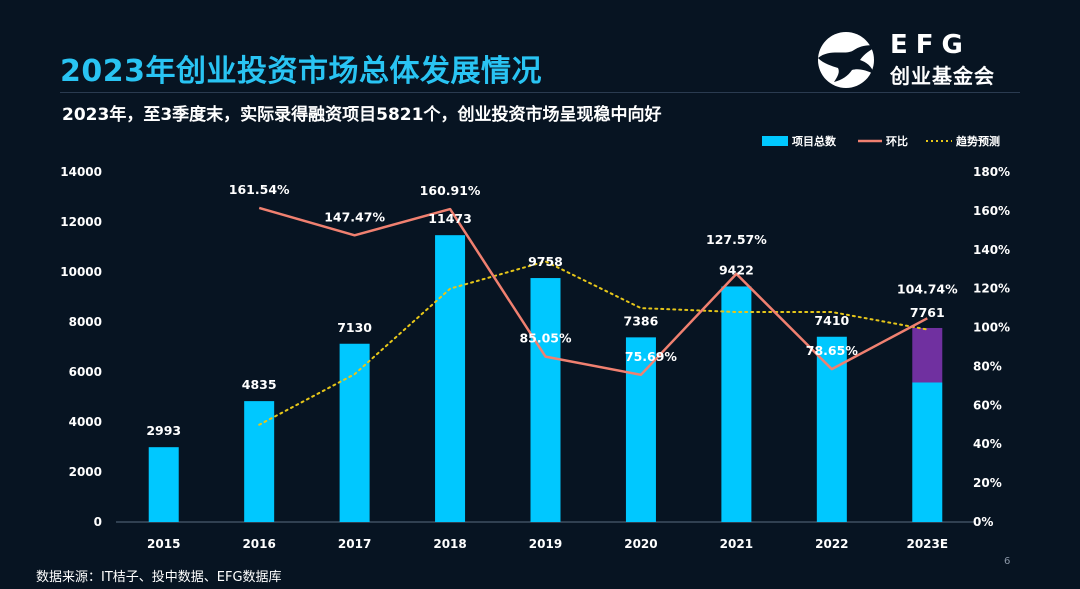  Describe the element at coordinates (991, 328) in the screenshot. I see `y-right-tick-label: 100%` at that location.